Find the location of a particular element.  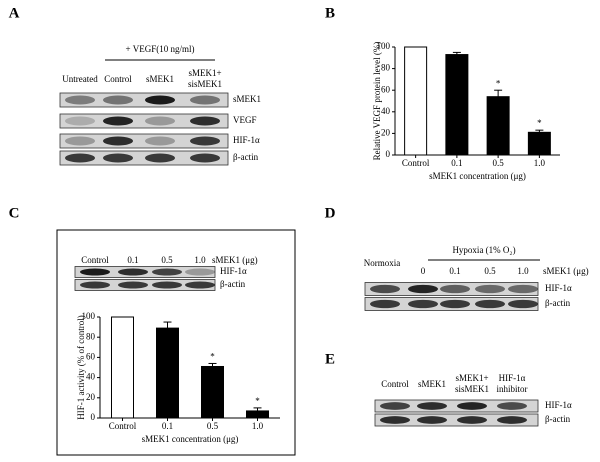

y-tick-label: 60 is located at coordinates (91, 356).